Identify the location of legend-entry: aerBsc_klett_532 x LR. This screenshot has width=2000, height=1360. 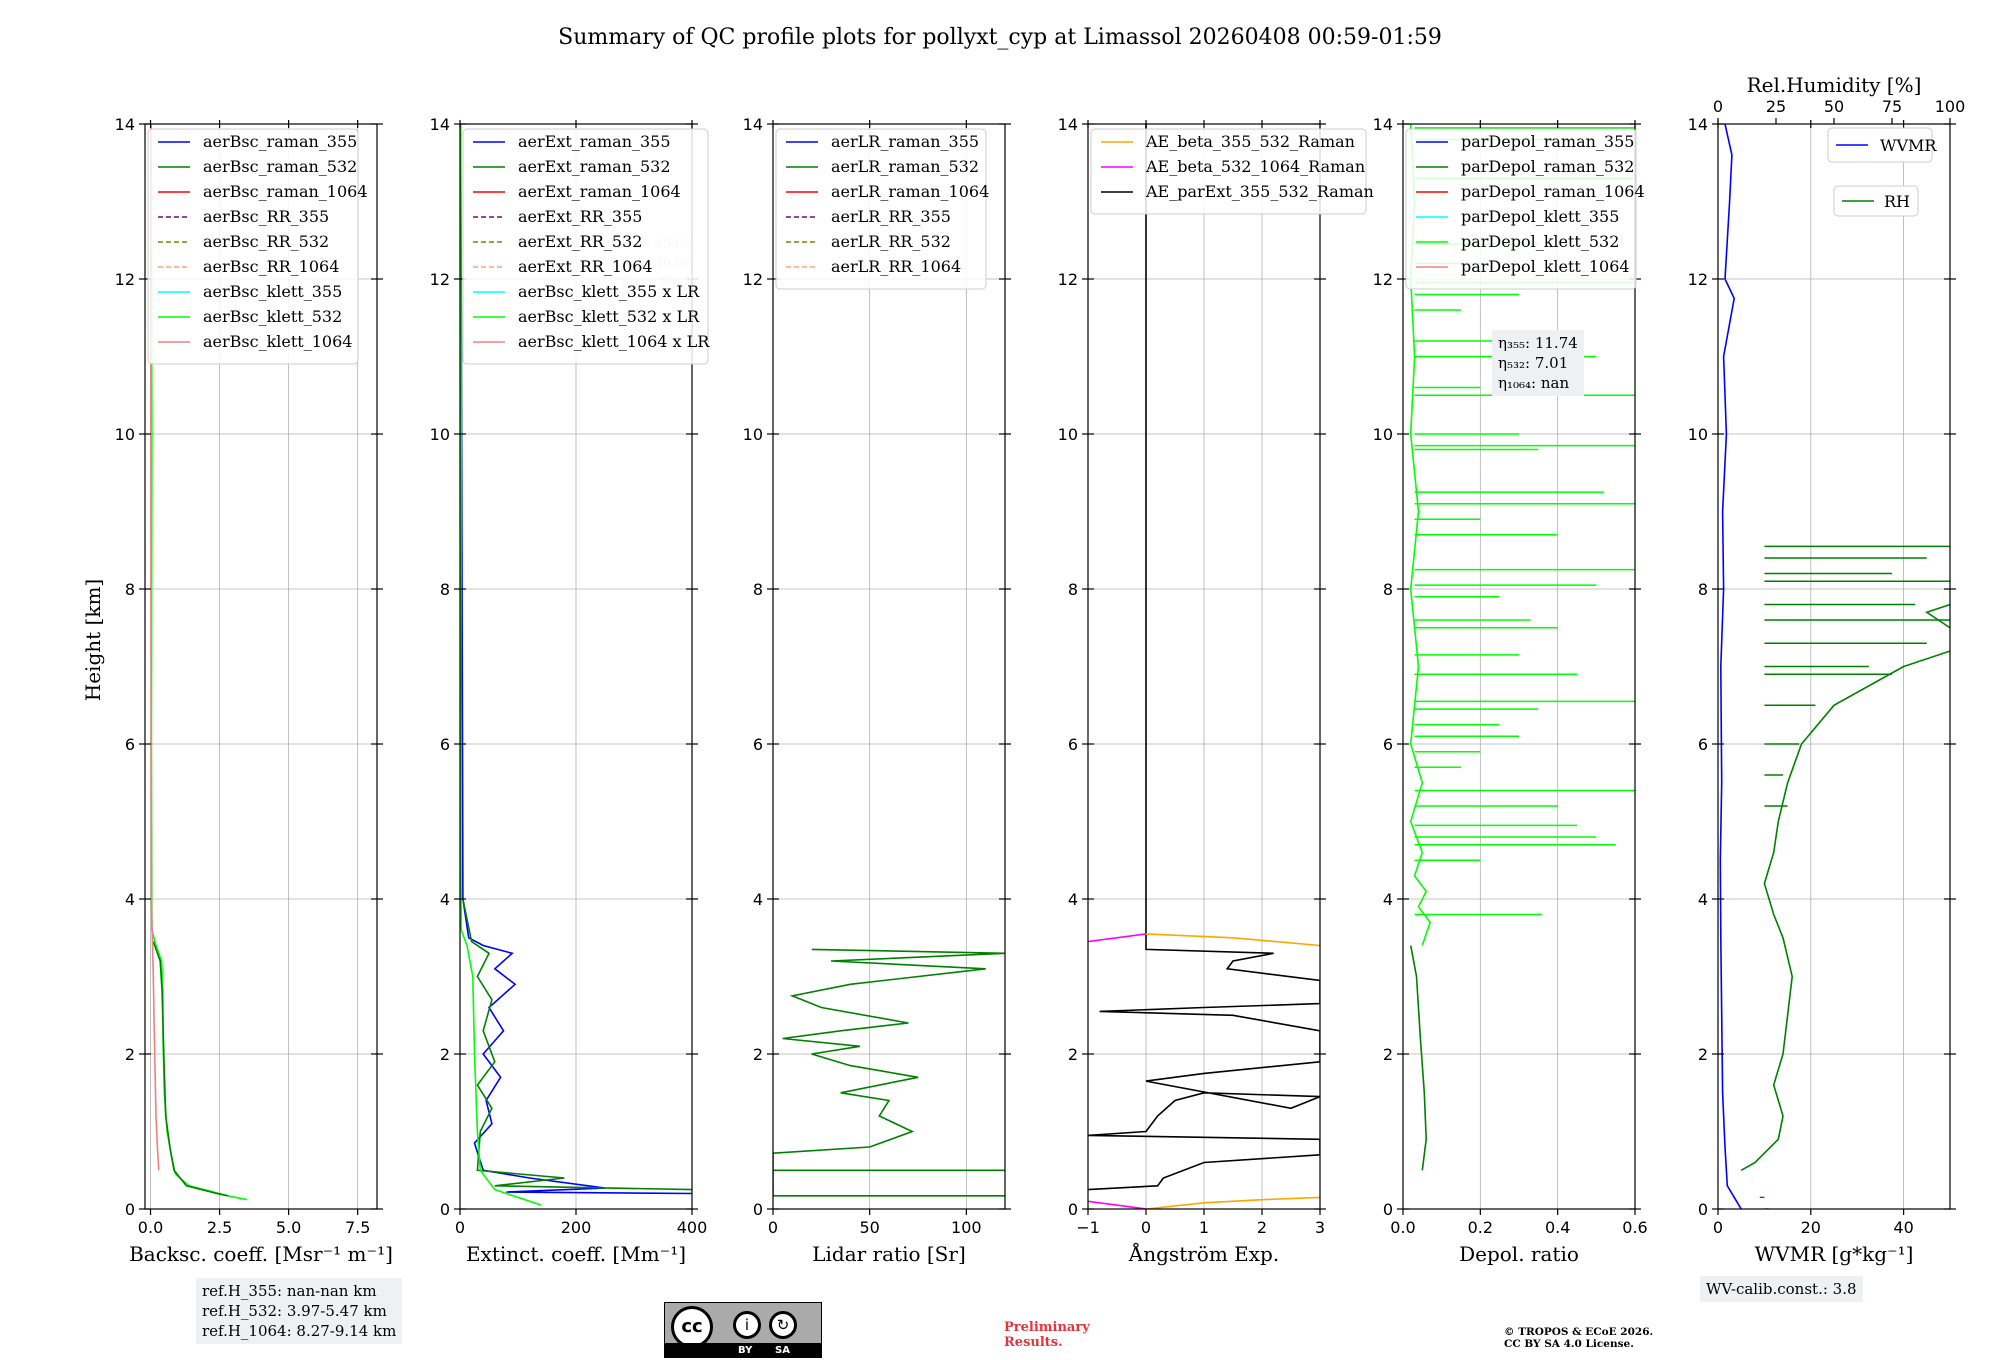
(609, 316).